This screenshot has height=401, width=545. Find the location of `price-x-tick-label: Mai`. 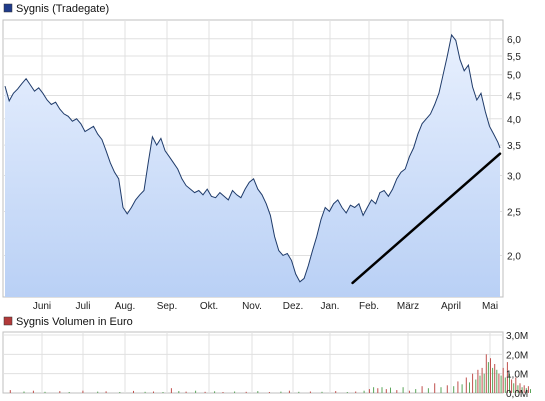

price-x-tick-label: Mai is located at coordinates (490, 306).